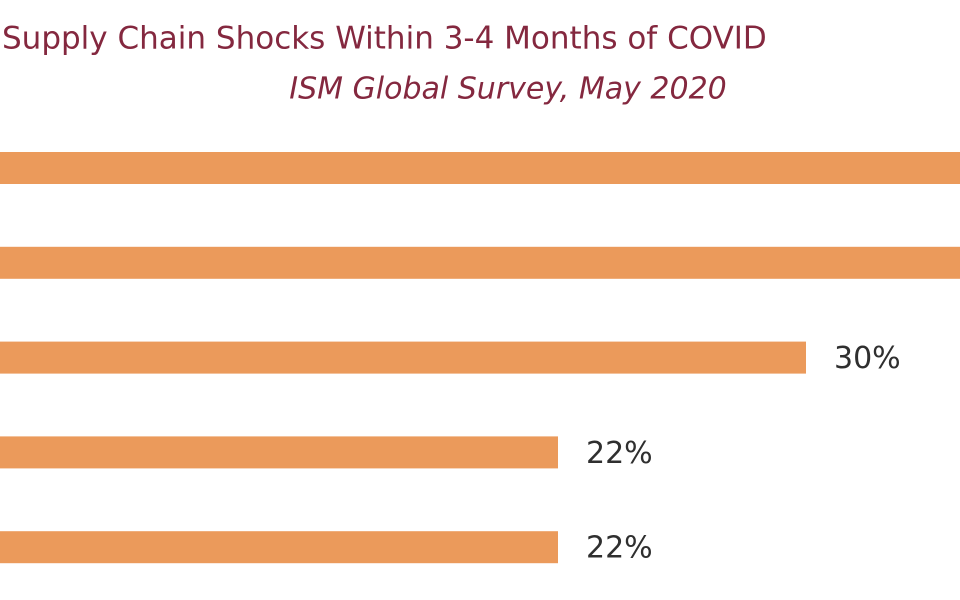 This screenshot has height=600, width=960. Describe the element at coordinates (508, 89) in the screenshot. I see `chart-subtitle: ISM Global Survey, May 2020` at that location.